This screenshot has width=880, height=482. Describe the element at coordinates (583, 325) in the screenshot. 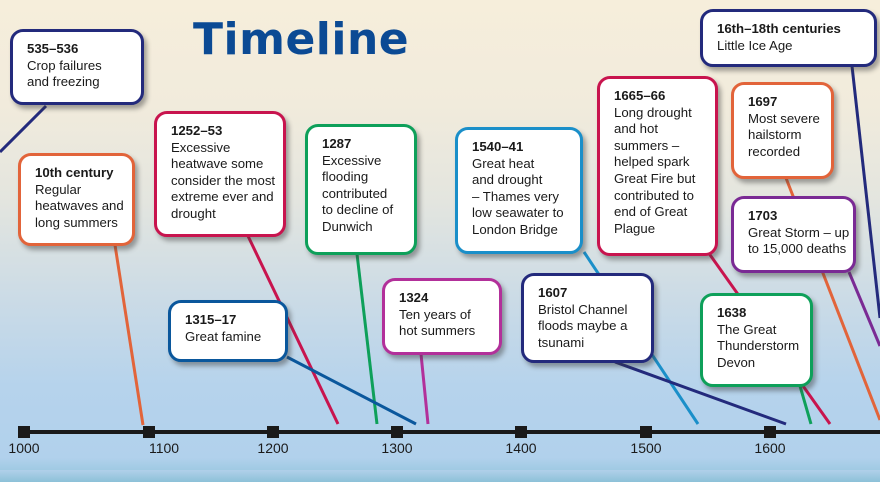

I see `event-desc: Bristol Channel floods maybe a tsunami` at that location.